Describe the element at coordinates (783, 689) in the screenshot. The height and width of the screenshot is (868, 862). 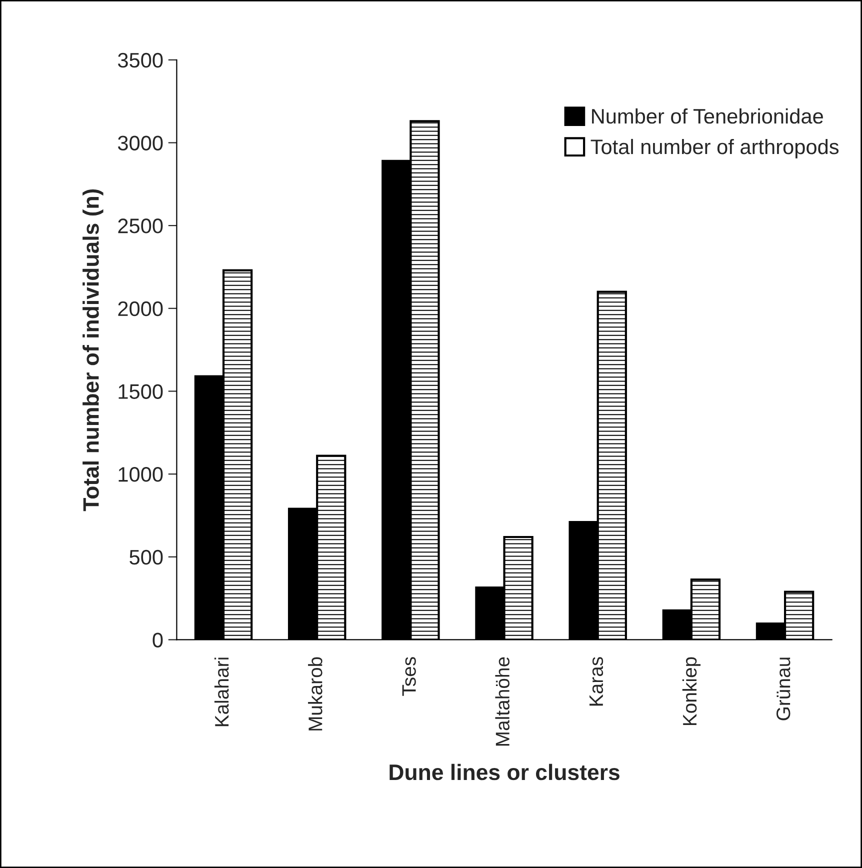
I see `x-tick-label: Grünau` at that location.